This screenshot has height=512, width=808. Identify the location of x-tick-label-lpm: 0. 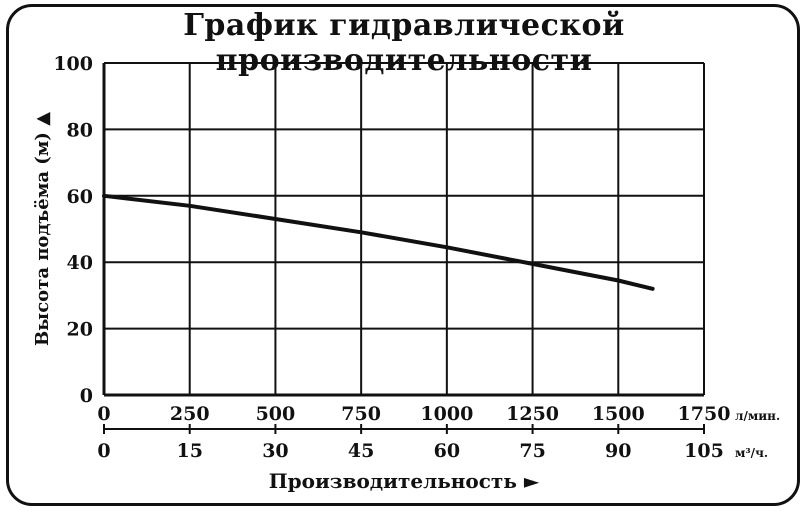
(103, 414).